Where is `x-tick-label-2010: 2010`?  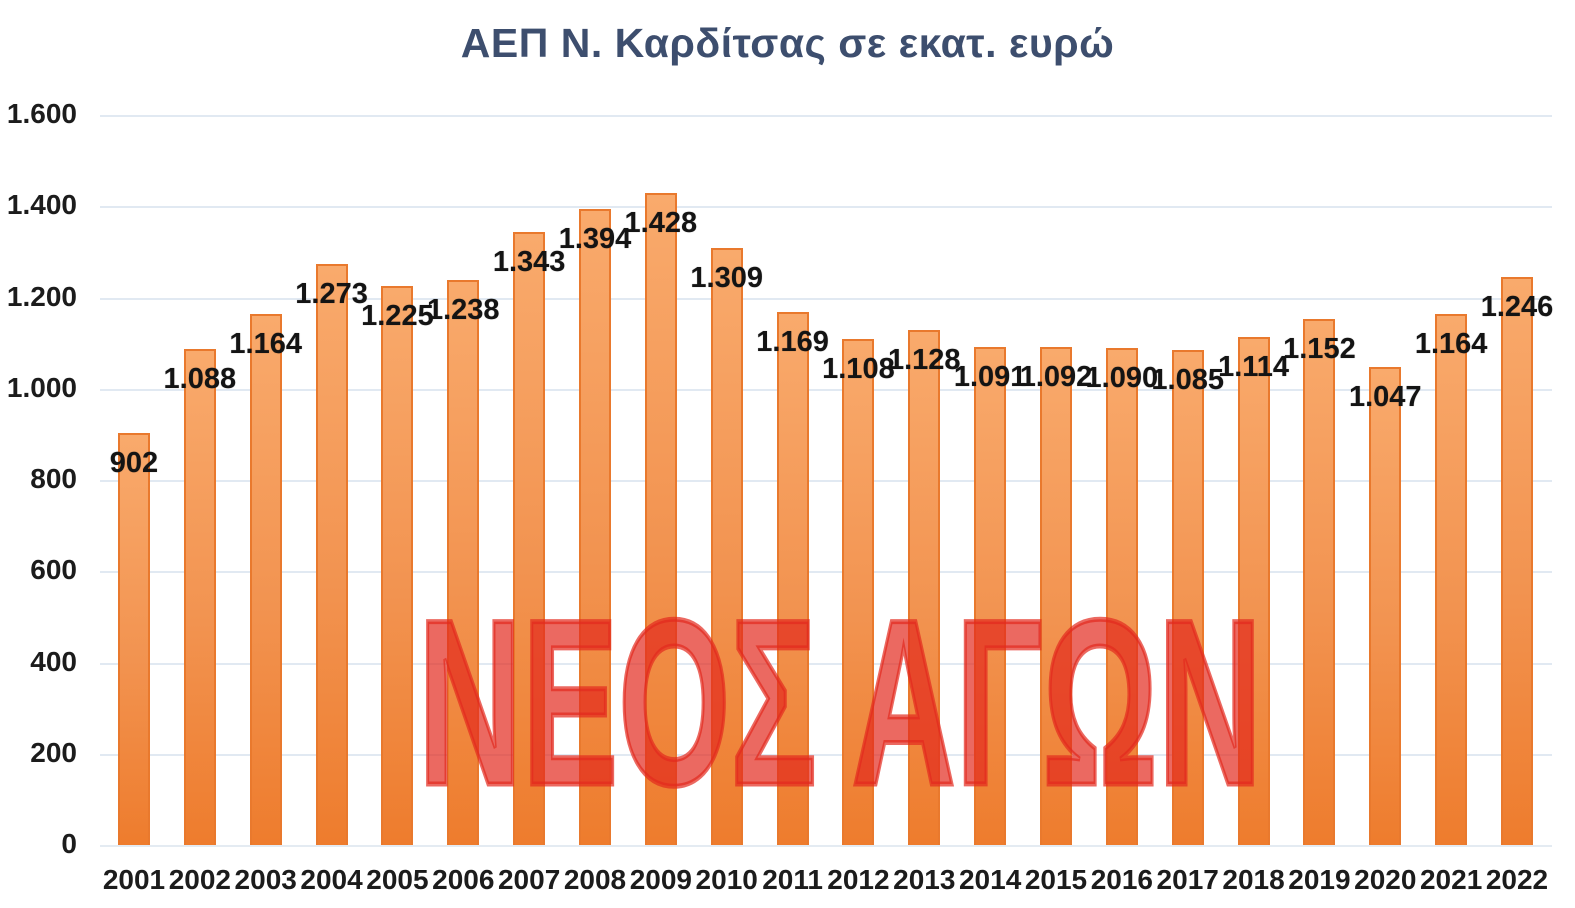 x-tick-label-2010: 2010 is located at coordinates (726, 879).